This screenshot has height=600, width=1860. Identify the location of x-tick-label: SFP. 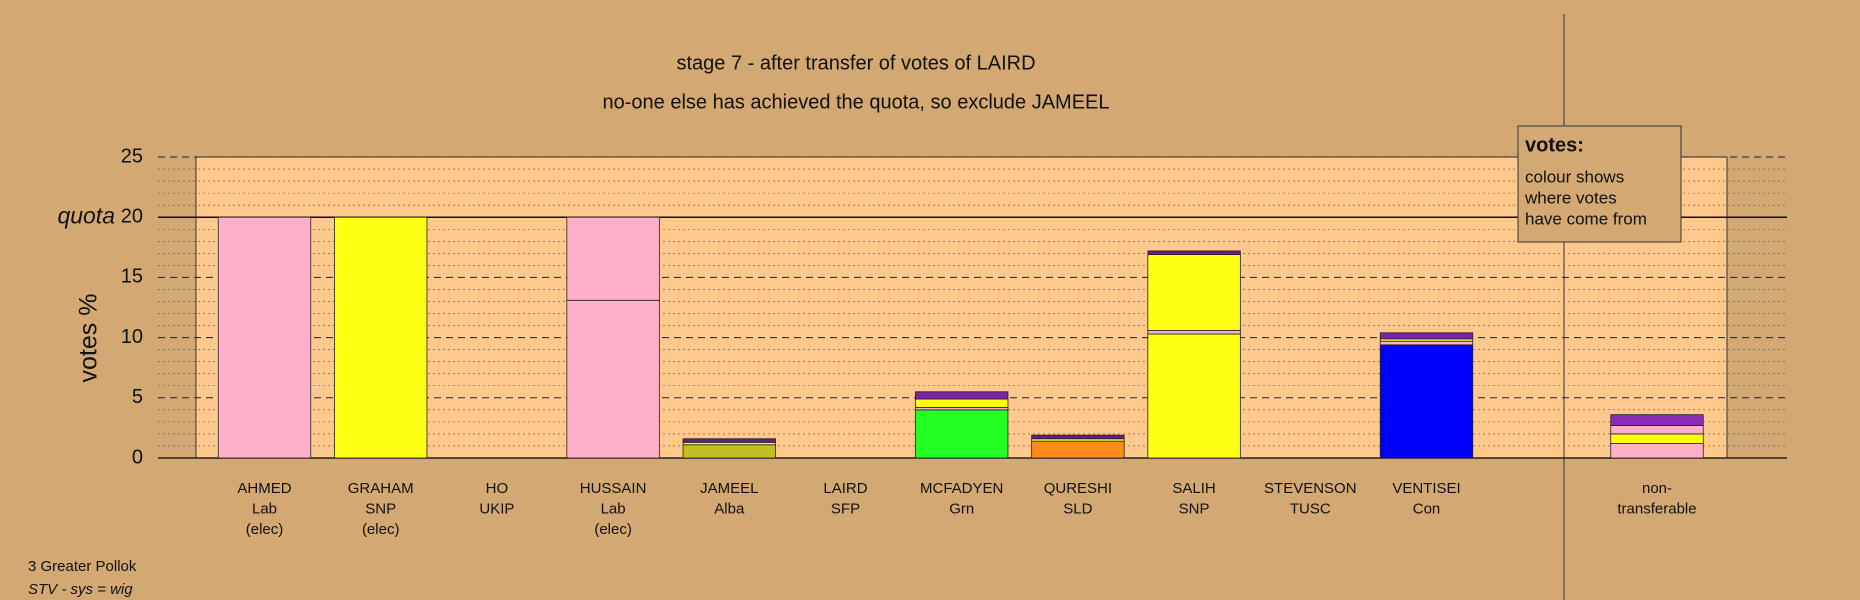
(845, 508).